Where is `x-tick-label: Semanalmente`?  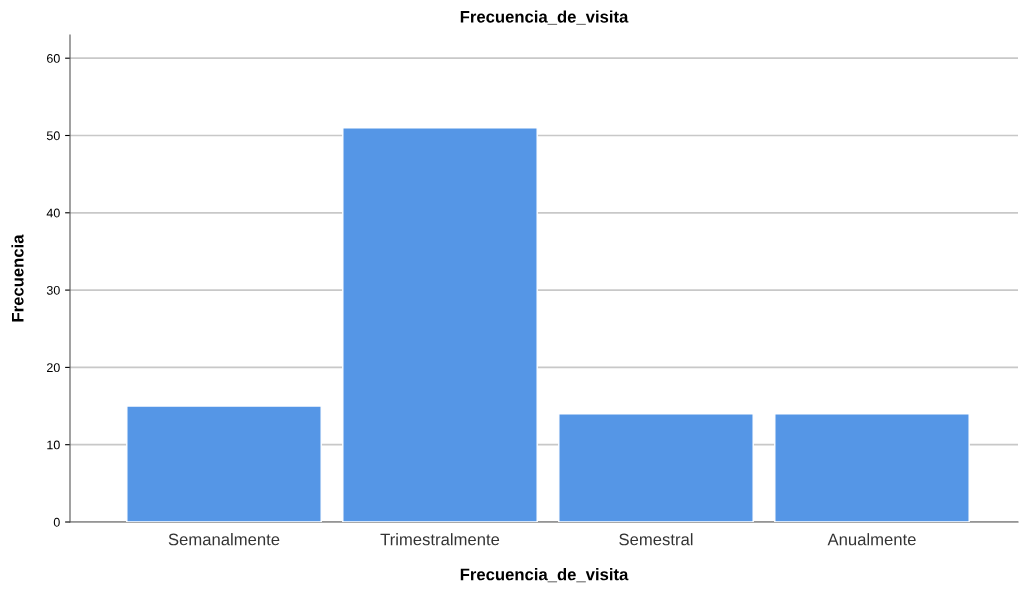
x-tick-label: Semanalmente is located at coordinates (224, 539).